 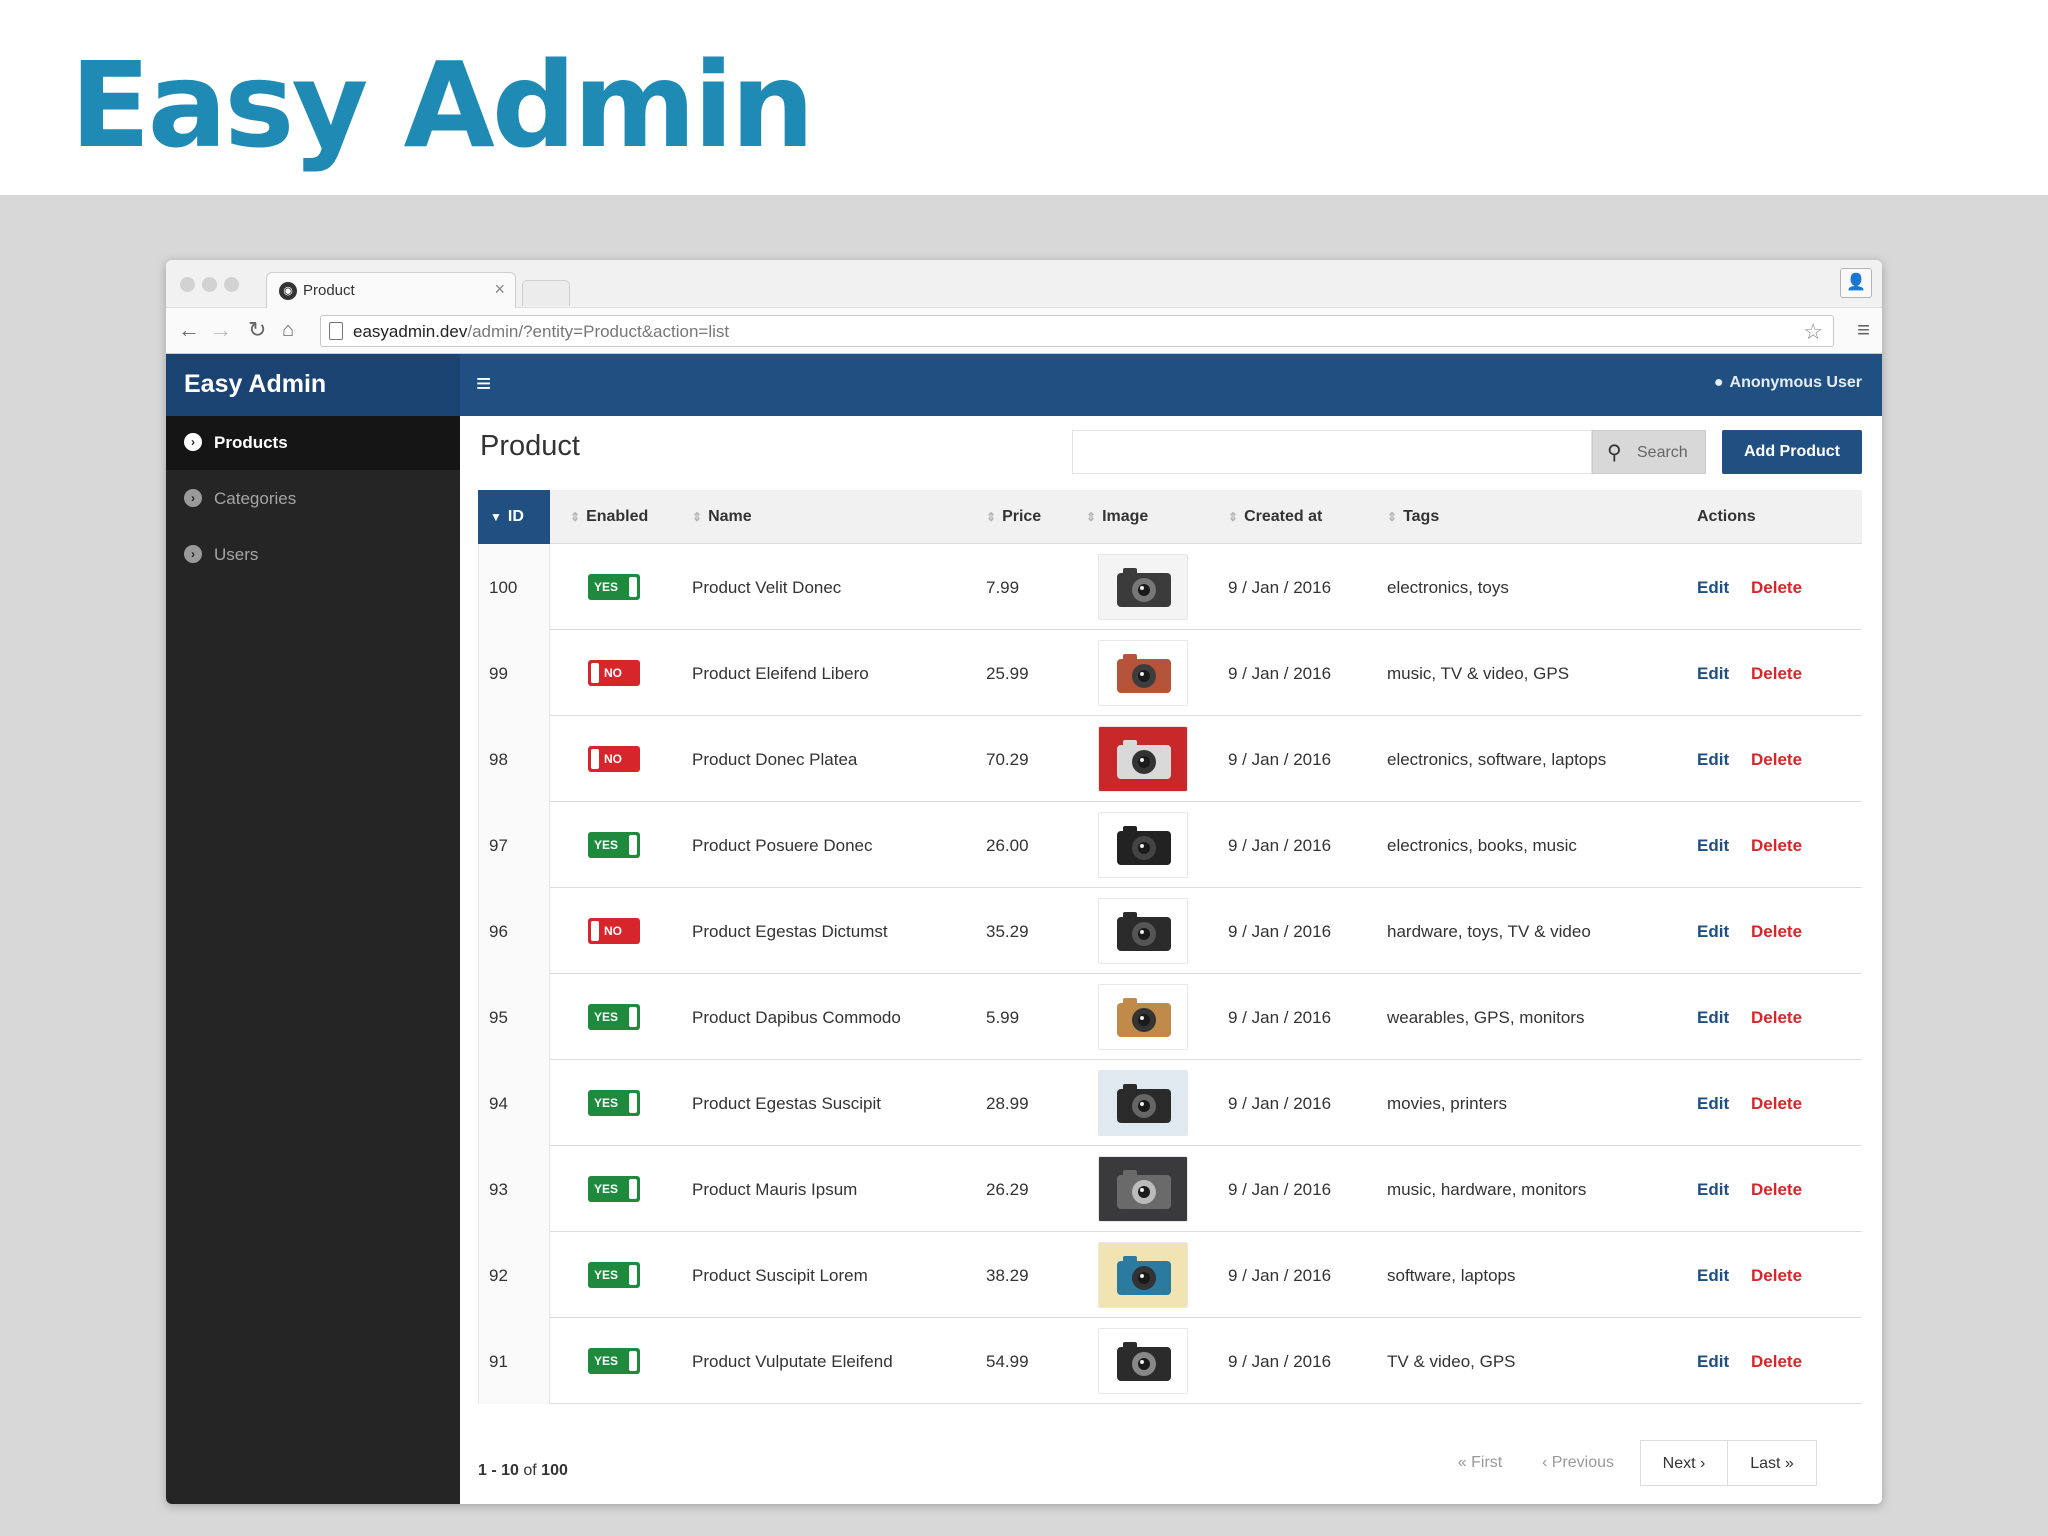 I want to click on window-close-dot, so click(x=187, y=284).